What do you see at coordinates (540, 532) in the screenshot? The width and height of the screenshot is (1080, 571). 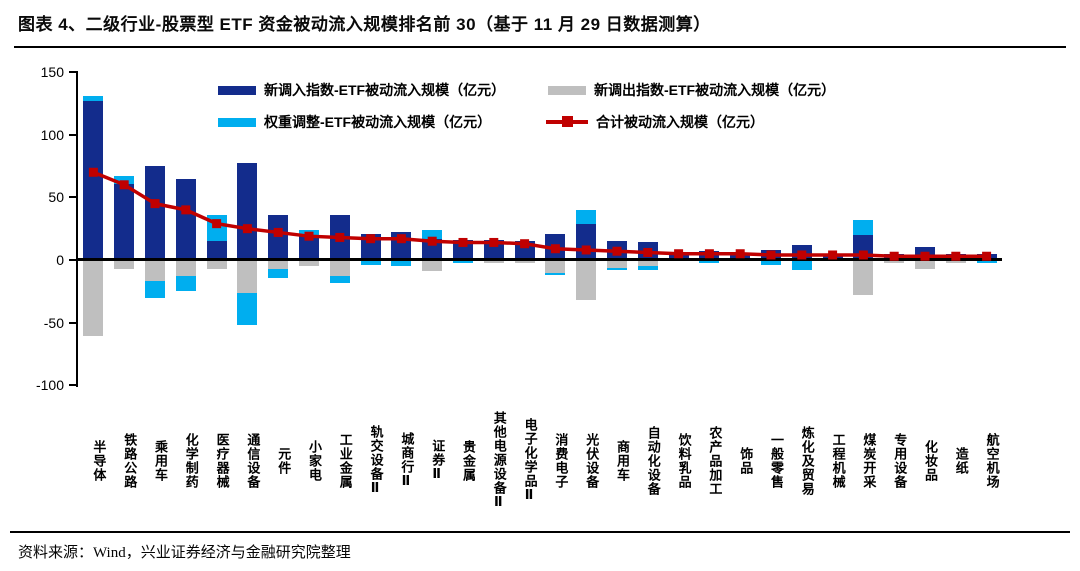 I see `footer-divider` at bounding box center [540, 532].